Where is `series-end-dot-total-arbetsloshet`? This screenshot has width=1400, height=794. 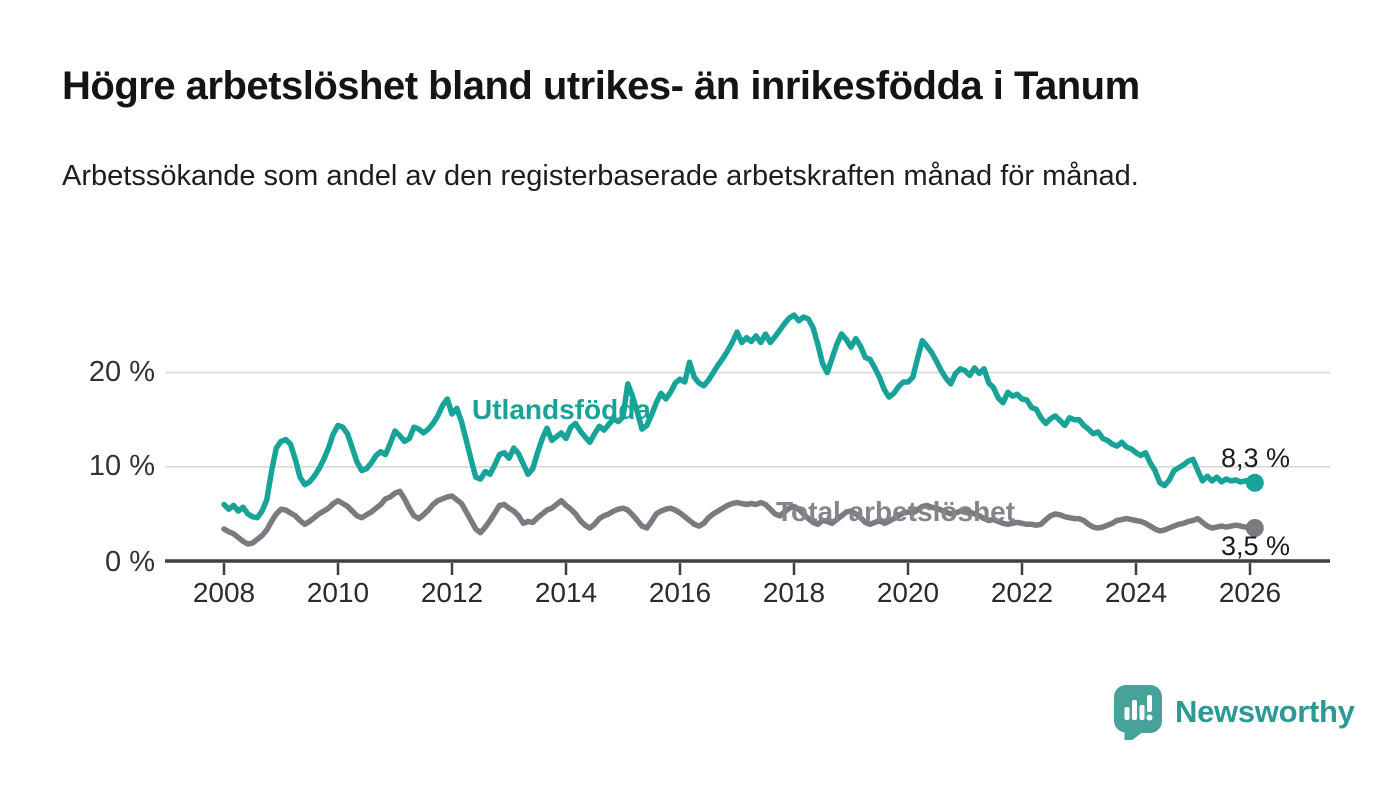 series-end-dot-total-arbetsloshet is located at coordinates (1254, 528).